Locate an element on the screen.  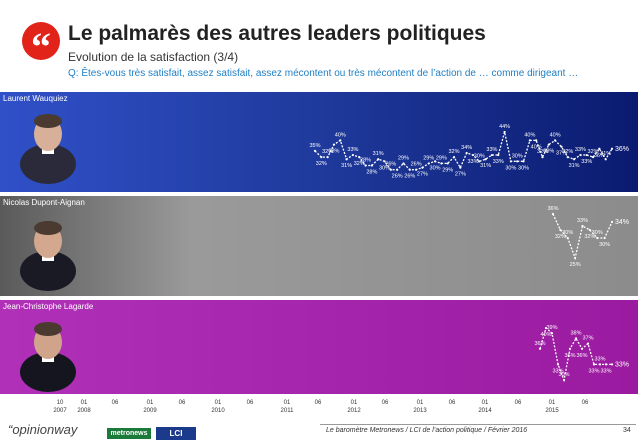
panel-label-wauquiez: Laurent Wauquiez is located at coordinates (35, 98).